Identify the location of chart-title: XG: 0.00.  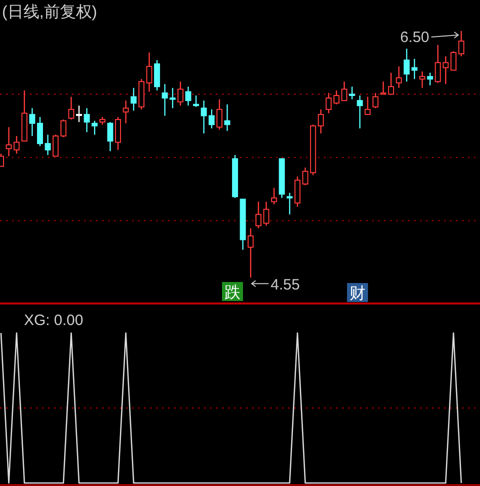
(54, 320).